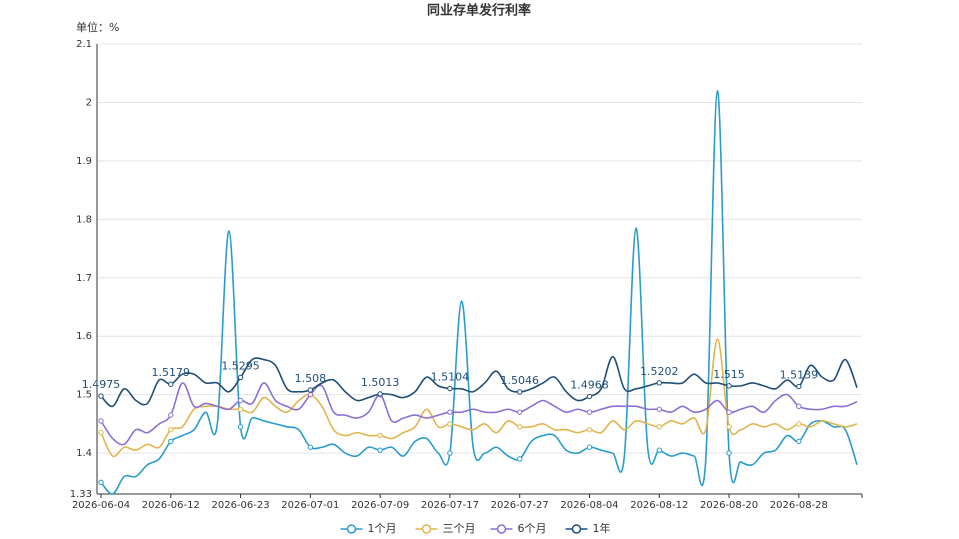 The width and height of the screenshot is (959, 539). What do you see at coordinates (729, 374) in the screenshot?
I see `data-label: 1.515` at bounding box center [729, 374].